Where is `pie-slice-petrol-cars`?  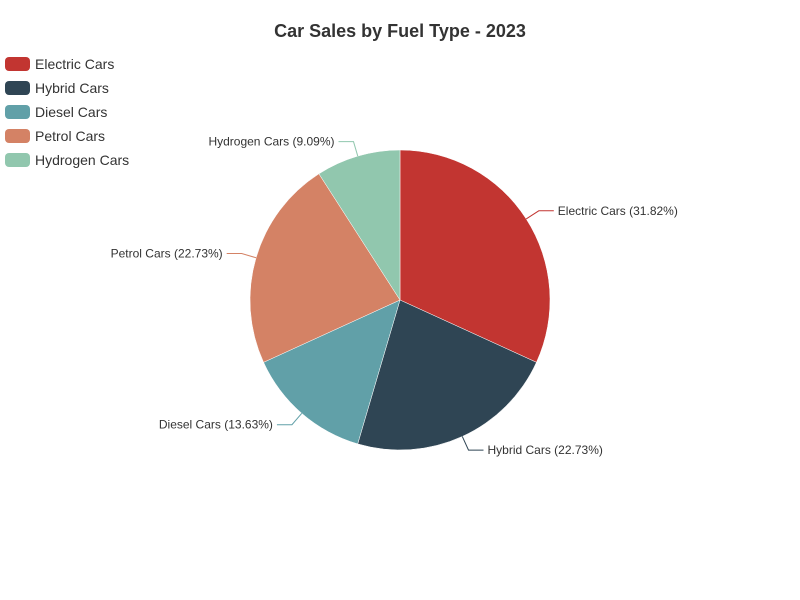
pie-slice-petrol-cars is located at coordinates (325, 268).